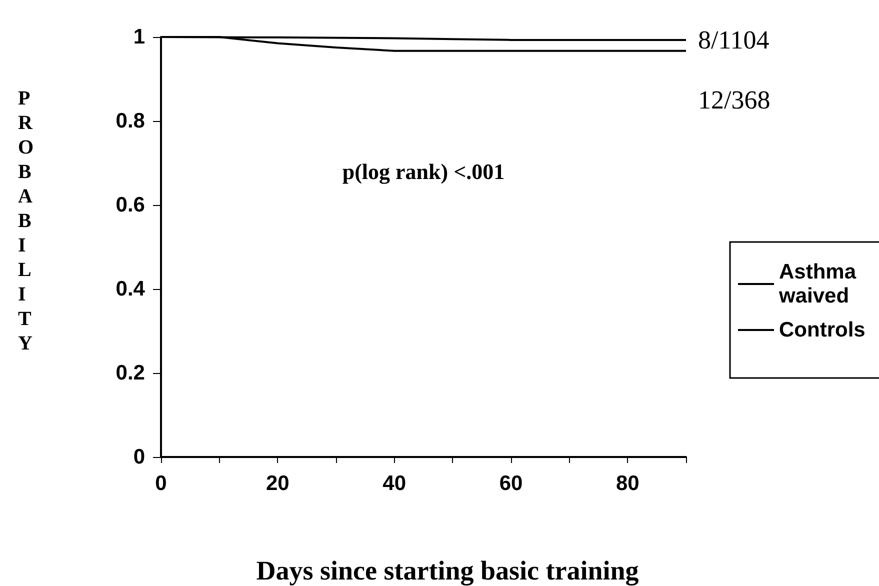 This screenshot has height=586, width=879. I want to click on y-tick-label: 0.6, so click(130, 205).